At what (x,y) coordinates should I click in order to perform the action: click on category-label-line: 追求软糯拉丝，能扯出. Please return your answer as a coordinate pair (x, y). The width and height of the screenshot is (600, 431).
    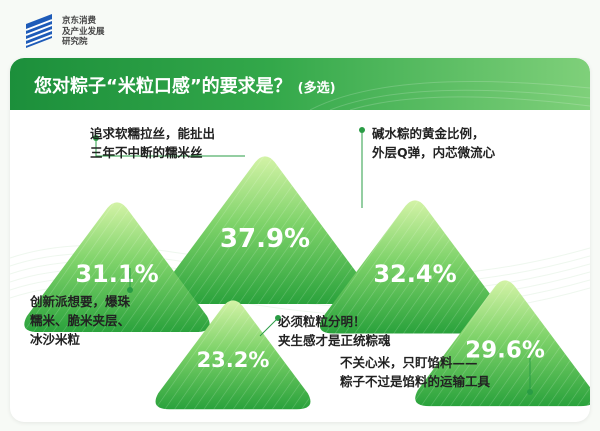
    Looking at the image, I should click on (152, 133).